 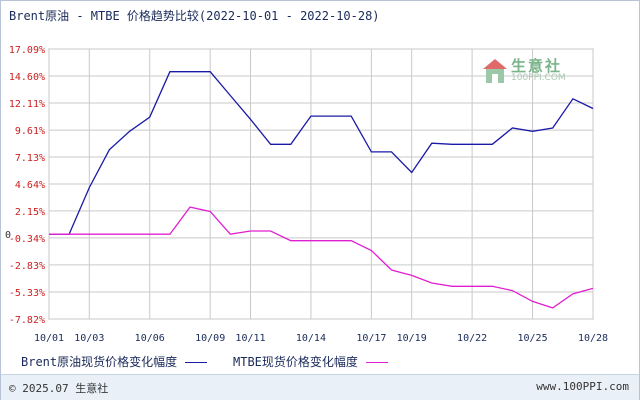 What do you see at coordinates (412, 338) in the screenshot?
I see `x-tick-label: 10/19` at bounding box center [412, 338].